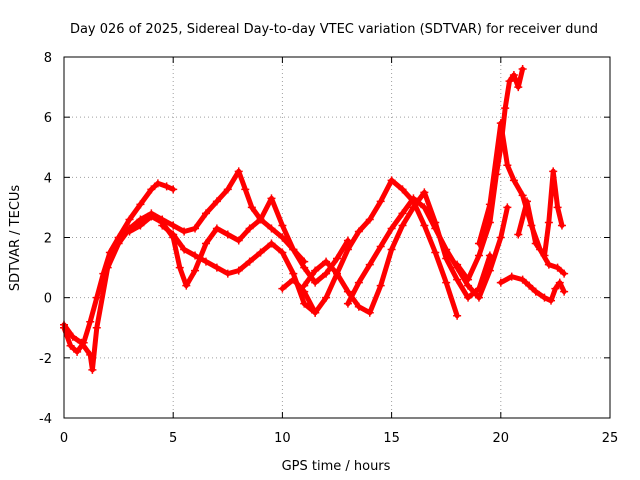  What do you see at coordinates (45, 419) in the screenshot?
I see `y-tick-label: -4` at bounding box center [45, 419].